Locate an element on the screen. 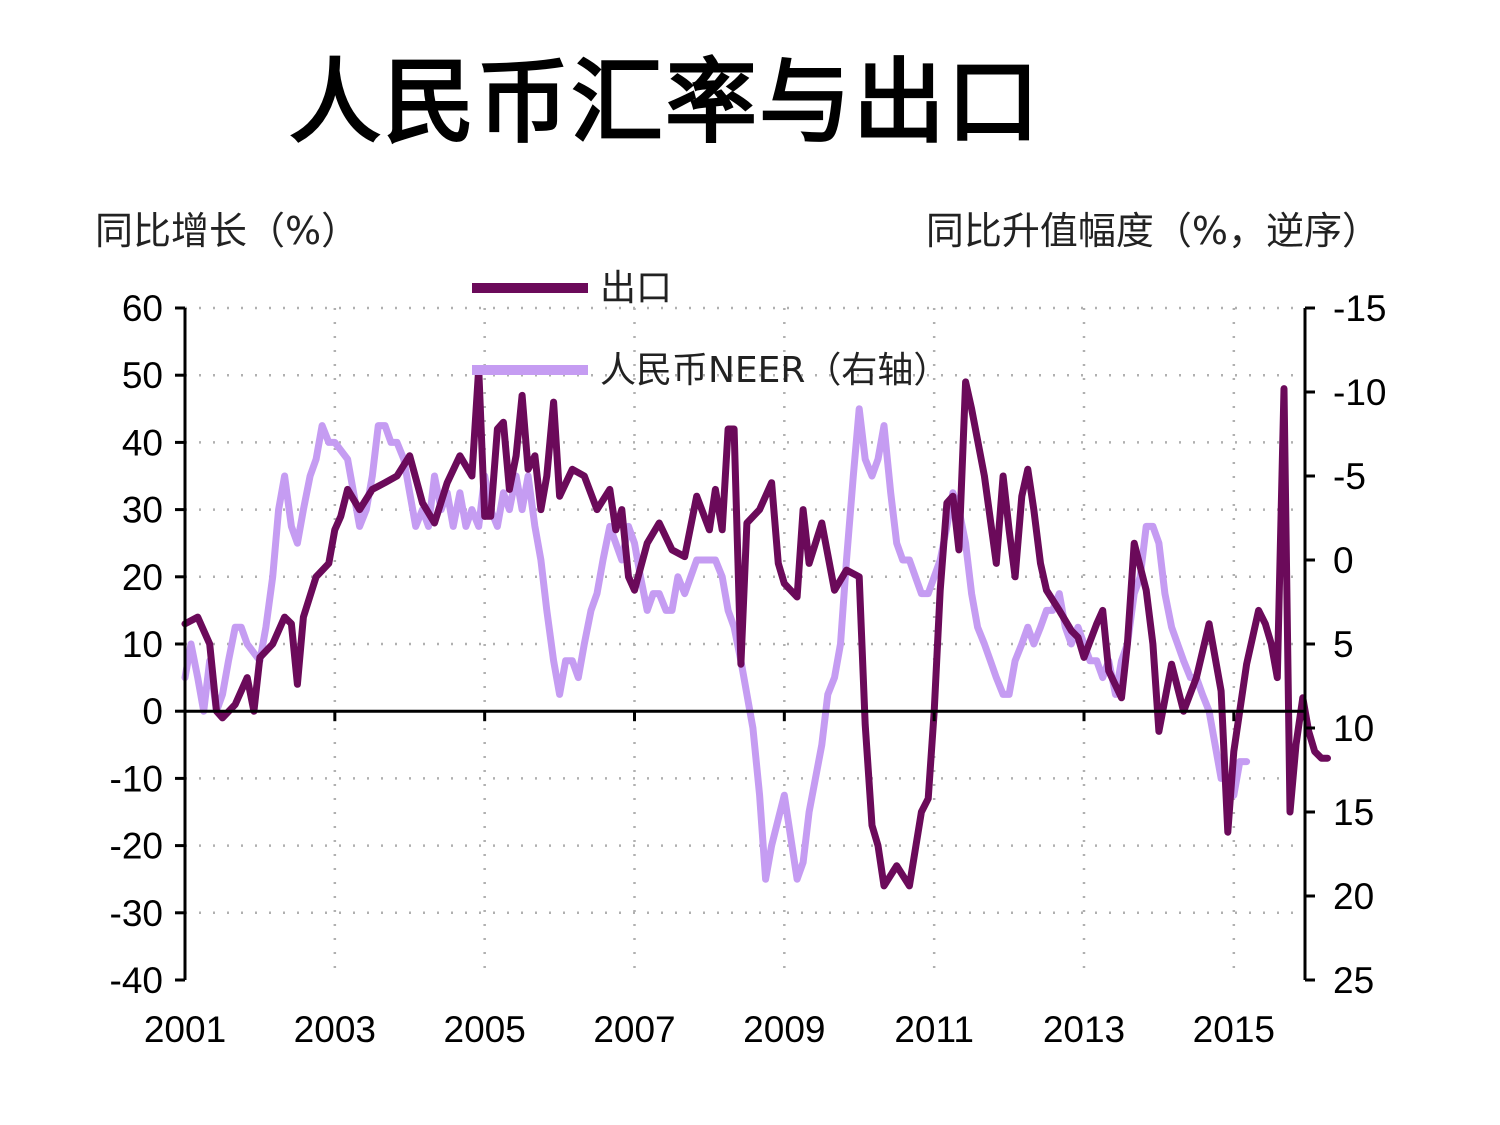 This screenshot has height=1125, width=1500. x-tick-label: 2005 is located at coordinates (485, 1029).